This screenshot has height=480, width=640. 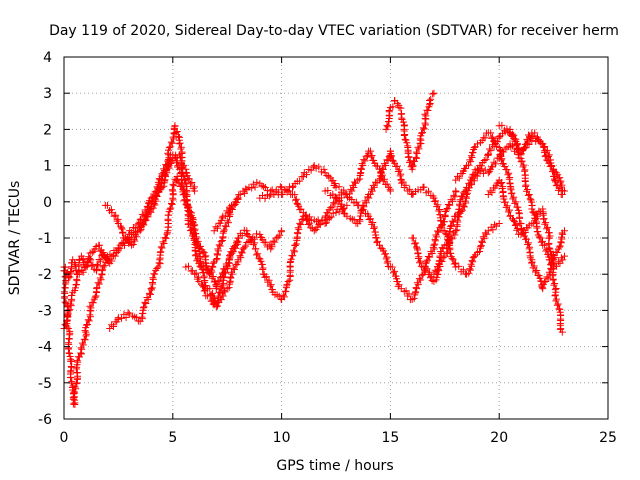 What do you see at coordinates (47, 167) in the screenshot?
I see `y-tick-label: 1` at bounding box center [47, 167].